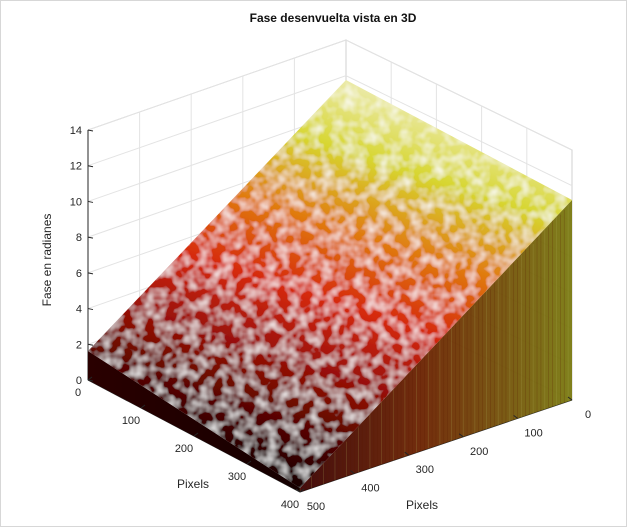  Describe the element at coordinates (79, 310) in the screenshot. I see `z-tick-label: 4` at that location.